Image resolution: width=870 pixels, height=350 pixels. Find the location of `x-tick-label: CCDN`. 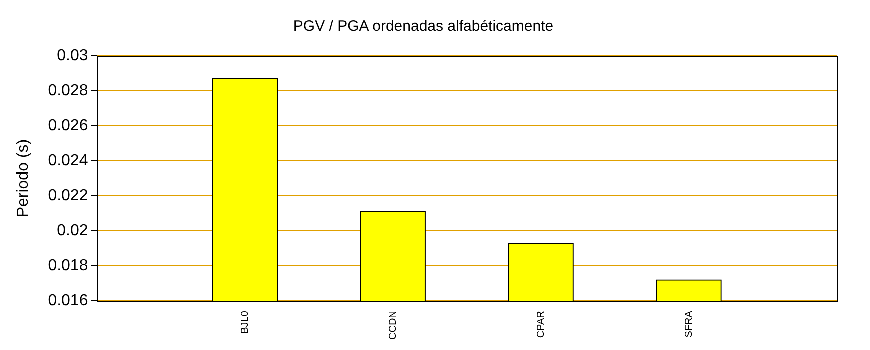

x-tick-label: CCDN is located at coordinates (393, 325).